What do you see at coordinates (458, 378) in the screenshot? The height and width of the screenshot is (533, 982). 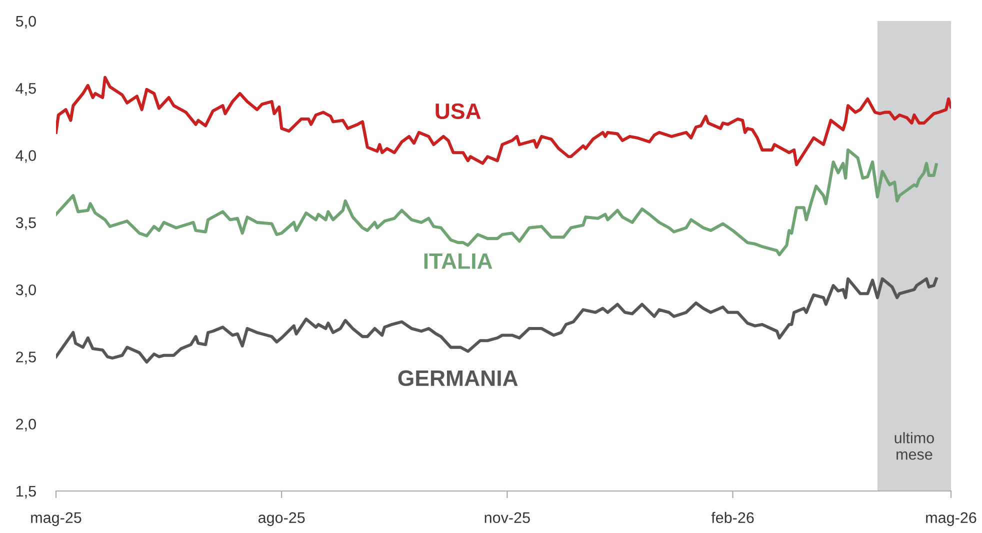 I see `series-label: GERMANIA` at bounding box center [458, 378].